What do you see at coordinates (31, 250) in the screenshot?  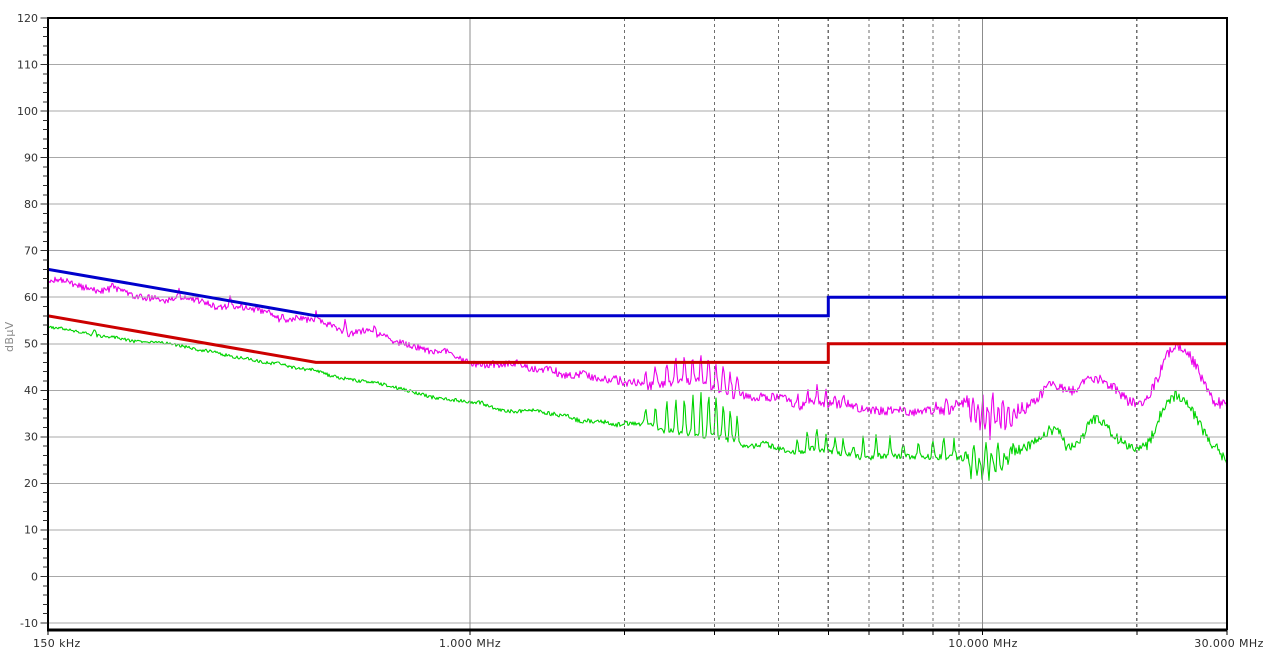 I see `svg-text: 70` at bounding box center [31, 250].